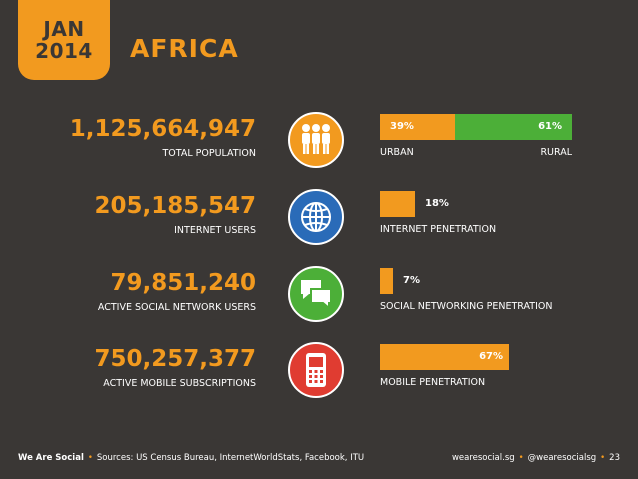  I want to click on social-users-label: ACTIVE SOCIAL NETWORK USERS, so click(176, 307).